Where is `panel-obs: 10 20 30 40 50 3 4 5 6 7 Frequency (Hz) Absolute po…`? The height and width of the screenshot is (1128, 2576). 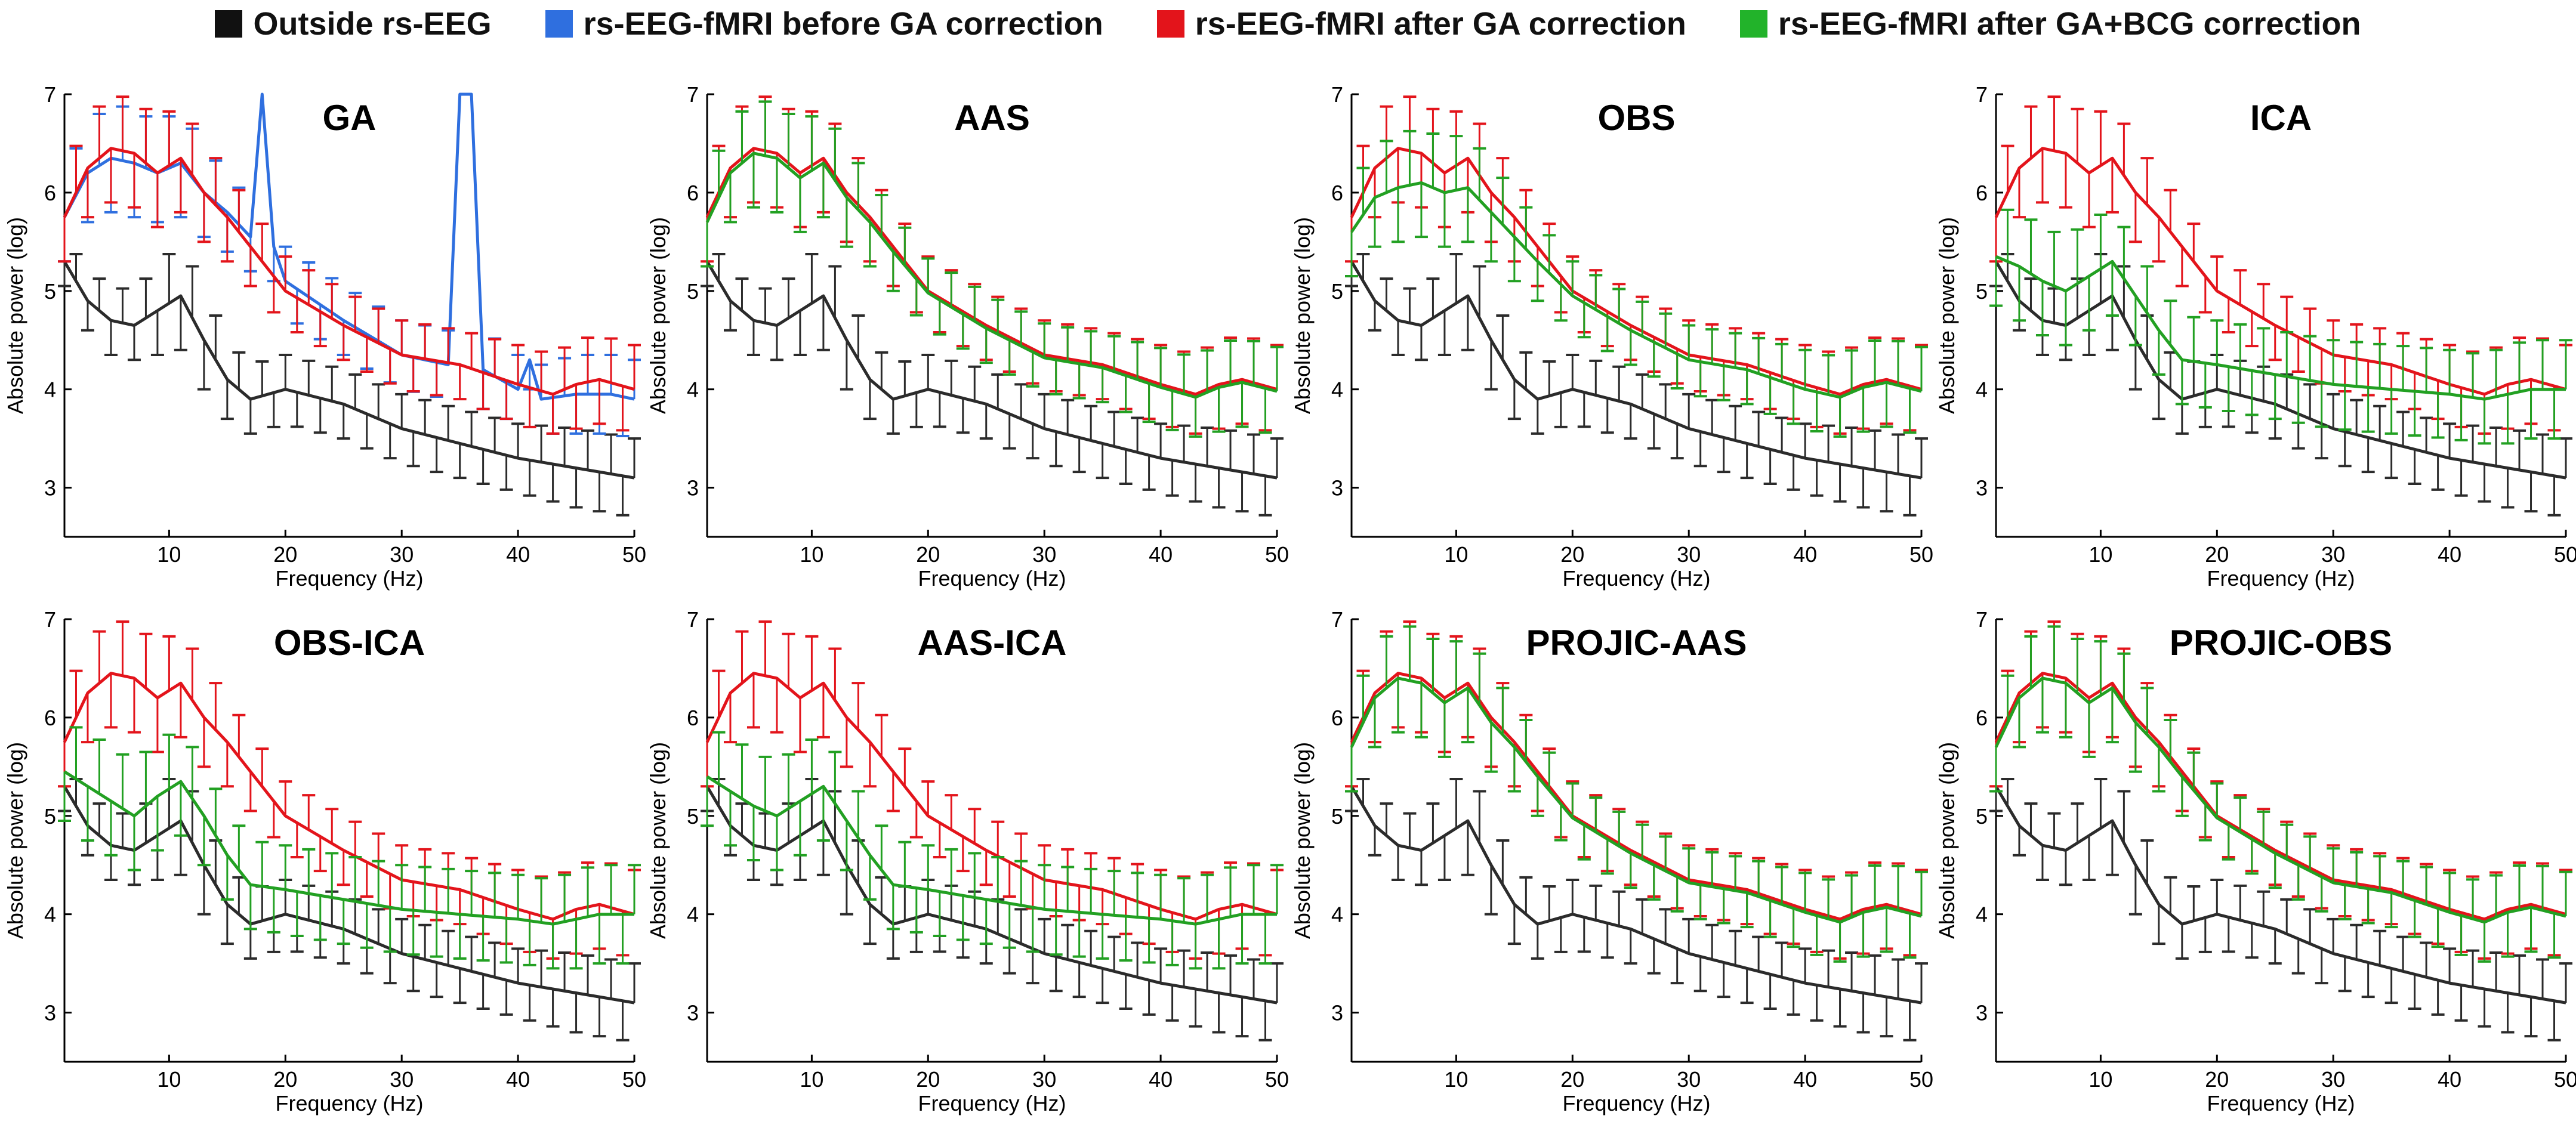 panel-obs: 10 20 30 40 50 3 4 5 6 7 Frequency (Hz) Absolute po… is located at coordinates (1611, 336).